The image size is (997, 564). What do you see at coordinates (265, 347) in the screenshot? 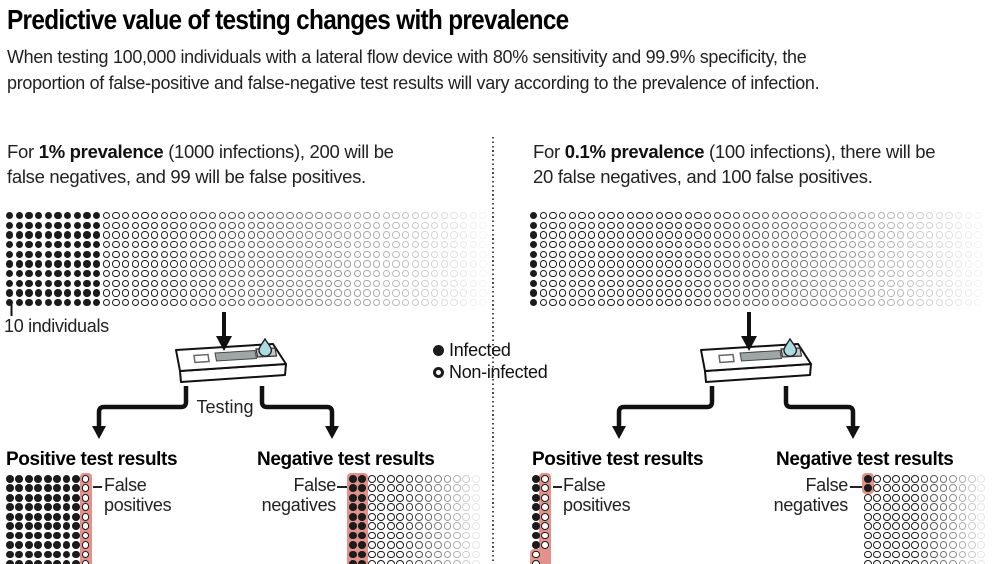
I see `sample-drop-icon` at bounding box center [265, 347].